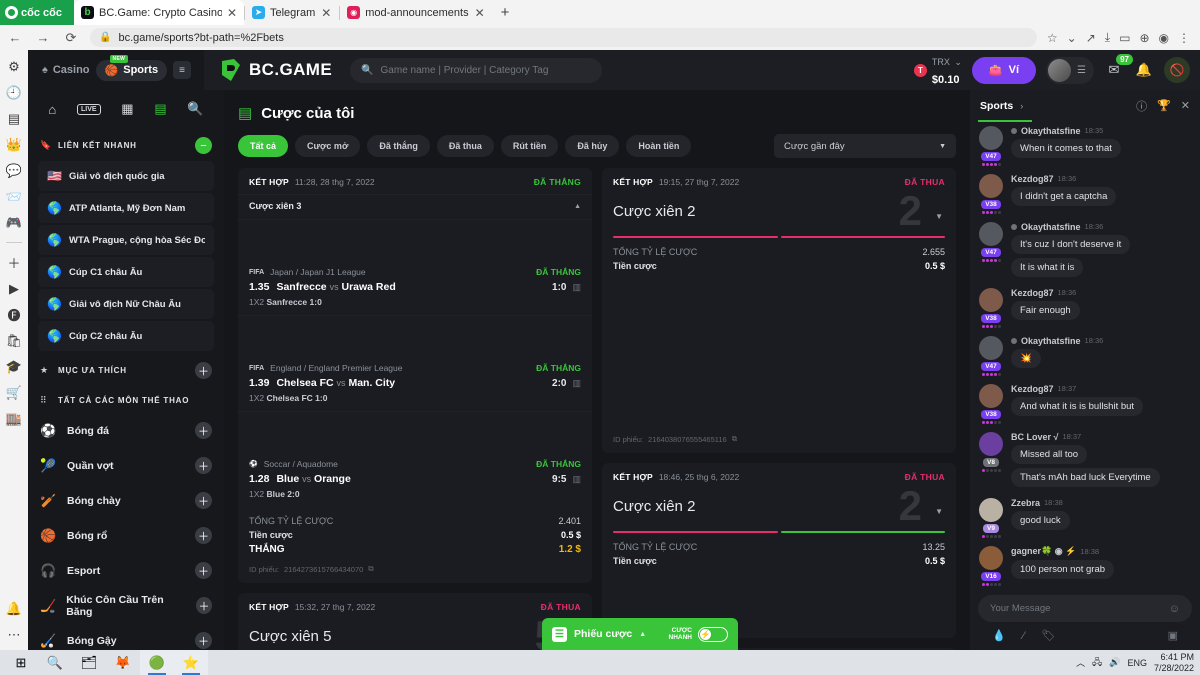 This screenshot has height=675, width=1200. Describe the element at coordinates (1118, 67) in the screenshot. I see `mail-button: ✉ 97` at that location.